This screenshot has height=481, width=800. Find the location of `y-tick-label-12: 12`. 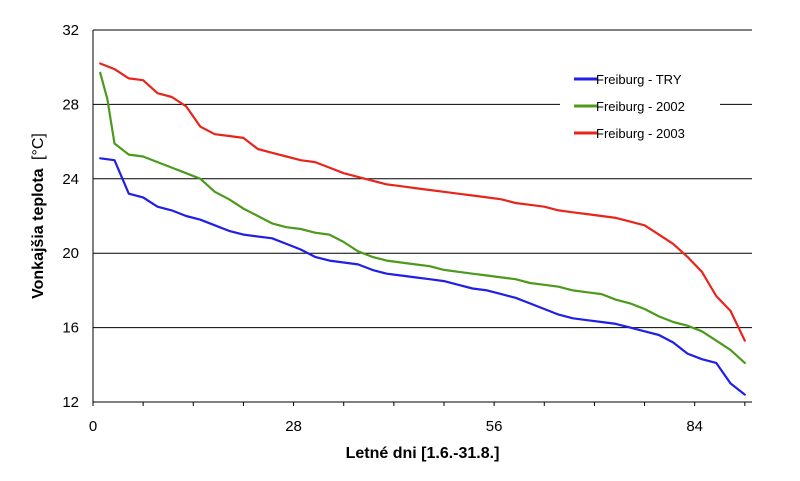

y-tick-label-12: 12 is located at coordinates (70, 402).